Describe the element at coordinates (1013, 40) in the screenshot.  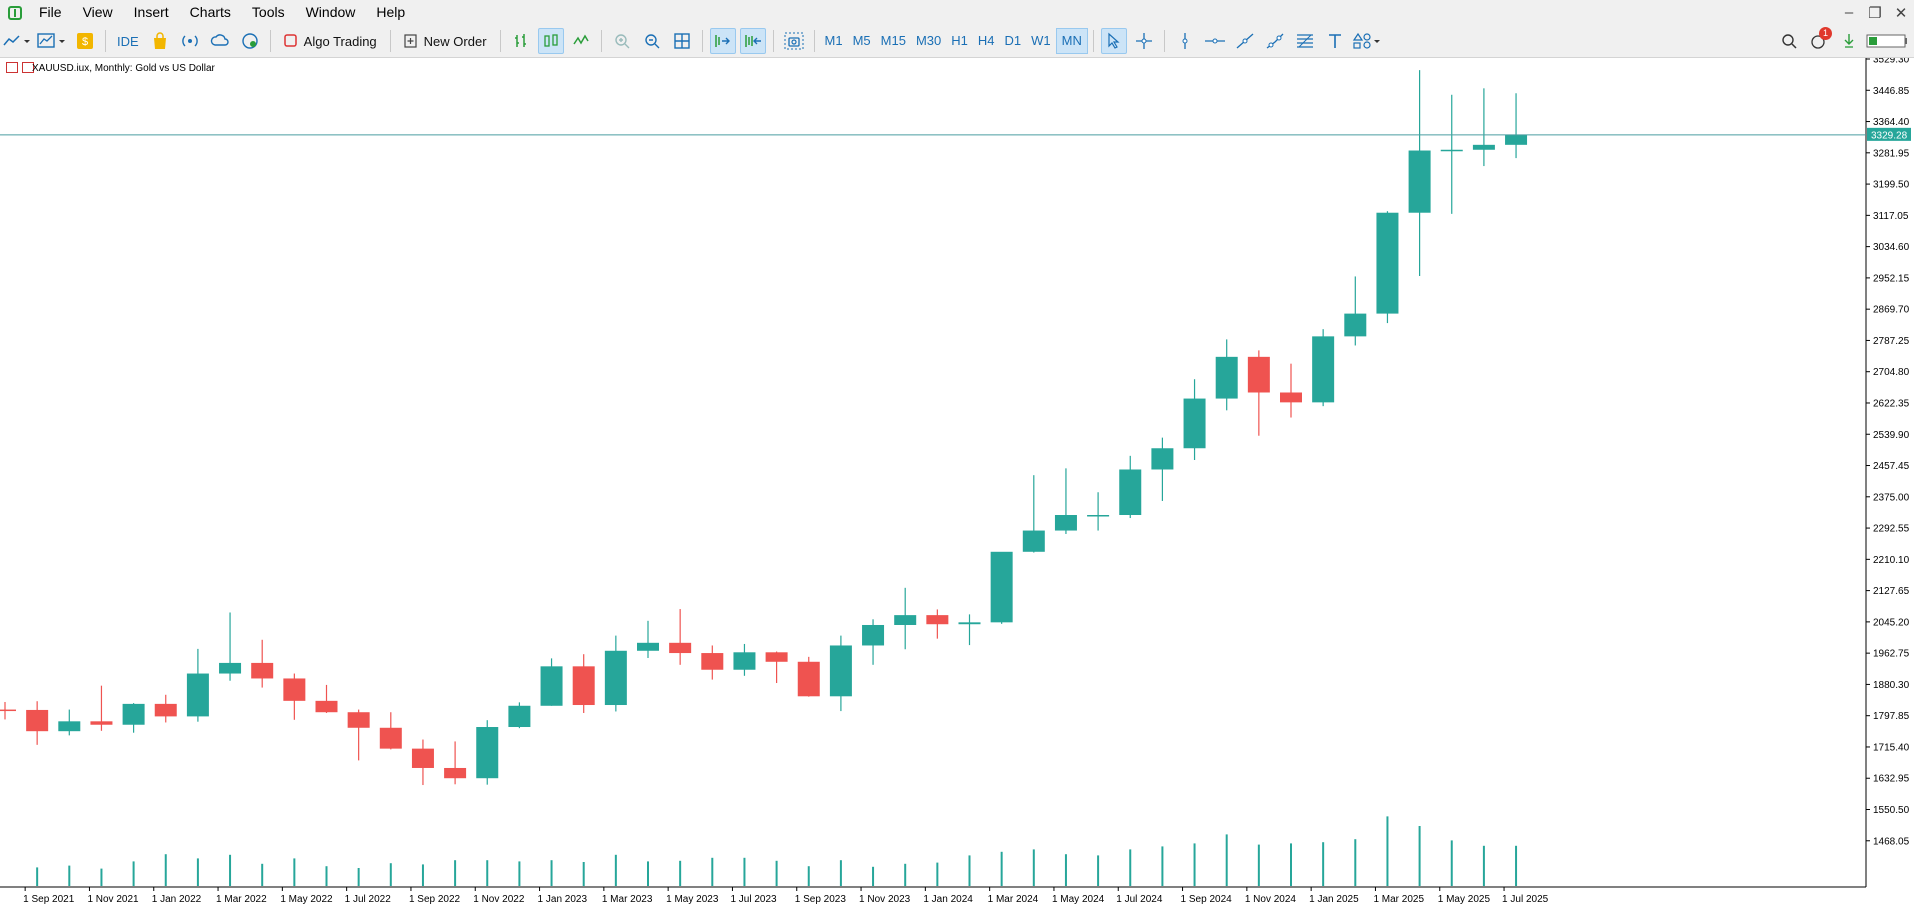
I see `timeframe-d1: D1` at that location.